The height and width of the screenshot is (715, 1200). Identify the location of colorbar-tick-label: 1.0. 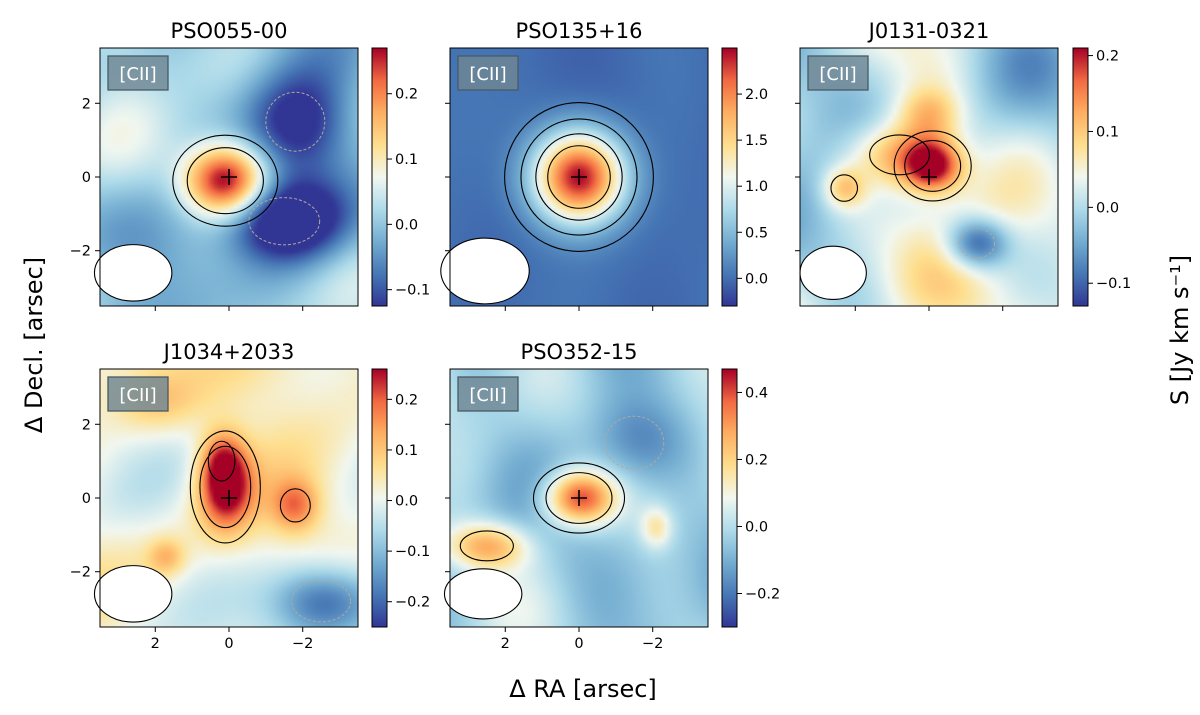
(756, 187).